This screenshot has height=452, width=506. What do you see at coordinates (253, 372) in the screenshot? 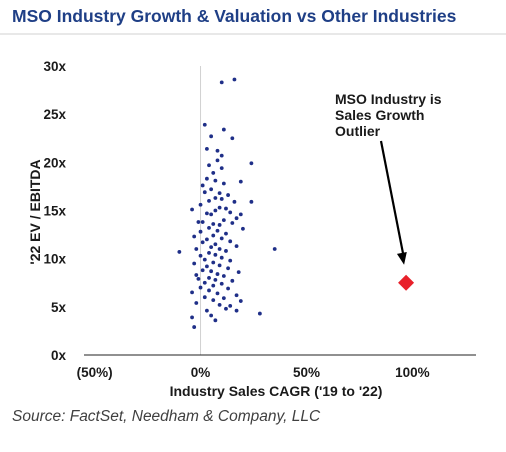
I see `x-axis-ticks: (50%) 0% 50% 100%` at bounding box center [253, 372].